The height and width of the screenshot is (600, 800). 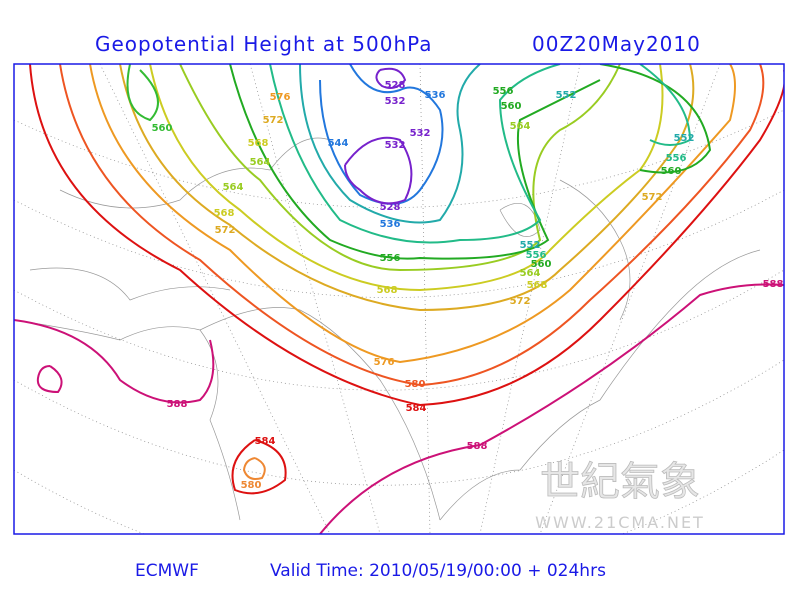 What do you see at coordinates (264, 44) in the screenshot?
I see `title: Geopotential Height at 500hPa` at bounding box center [264, 44].